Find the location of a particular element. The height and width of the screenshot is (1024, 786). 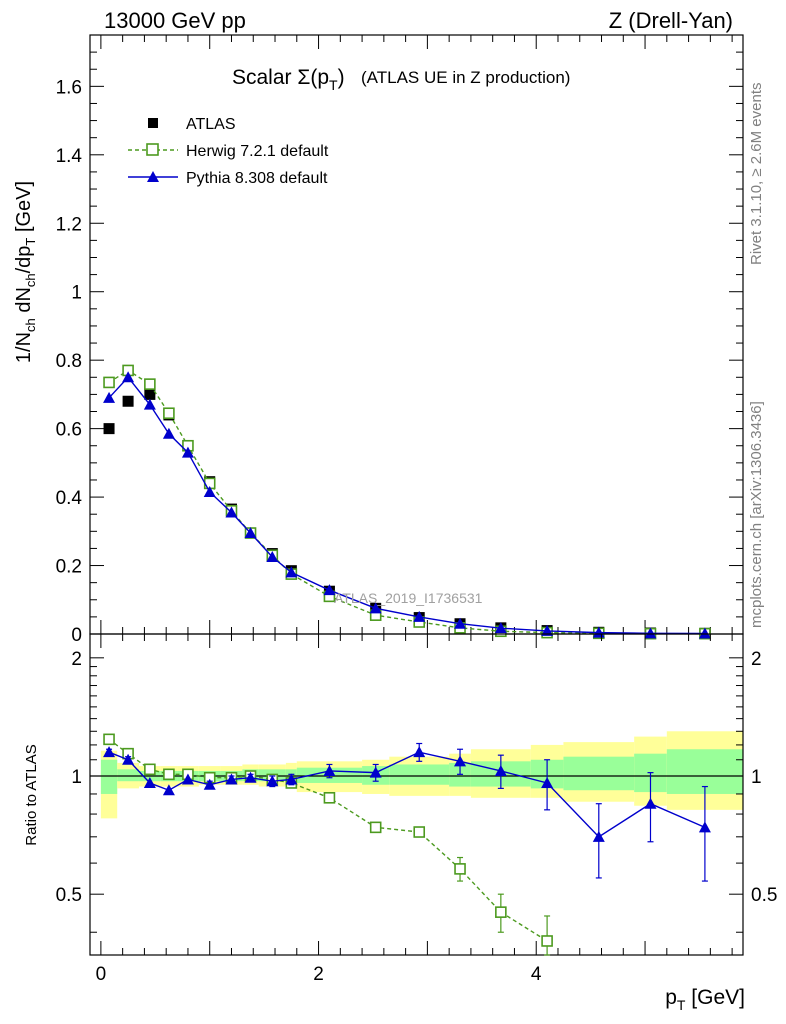

xtick-label: 0 is located at coordinates (101, 974).